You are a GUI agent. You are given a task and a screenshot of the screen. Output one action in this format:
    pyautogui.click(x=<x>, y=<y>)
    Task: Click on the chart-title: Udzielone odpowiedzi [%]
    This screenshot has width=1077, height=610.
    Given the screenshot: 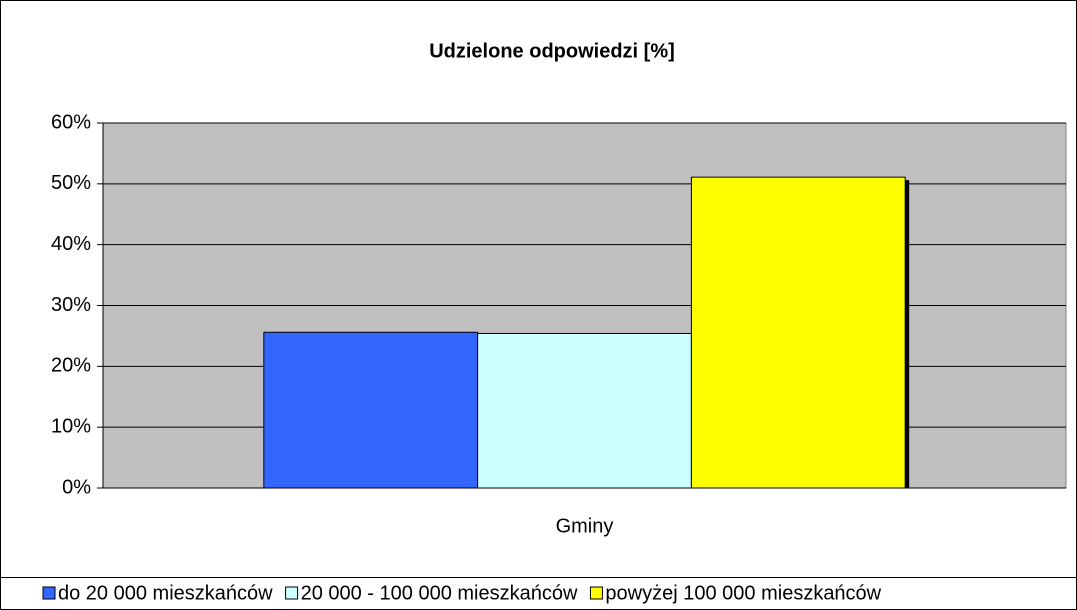 What is the action you would take?
    pyautogui.click(x=552, y=51)
    